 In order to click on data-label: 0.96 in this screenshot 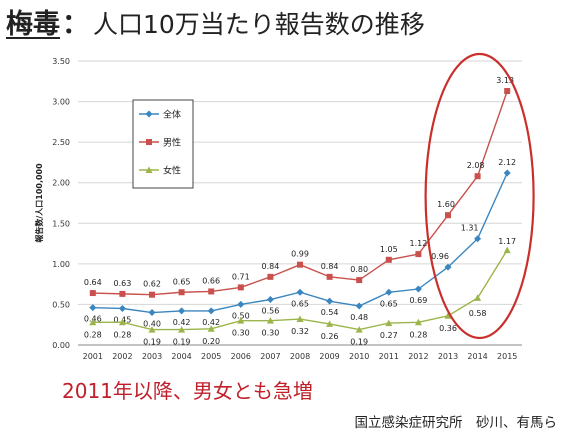, I will do `click(440, 256)`.